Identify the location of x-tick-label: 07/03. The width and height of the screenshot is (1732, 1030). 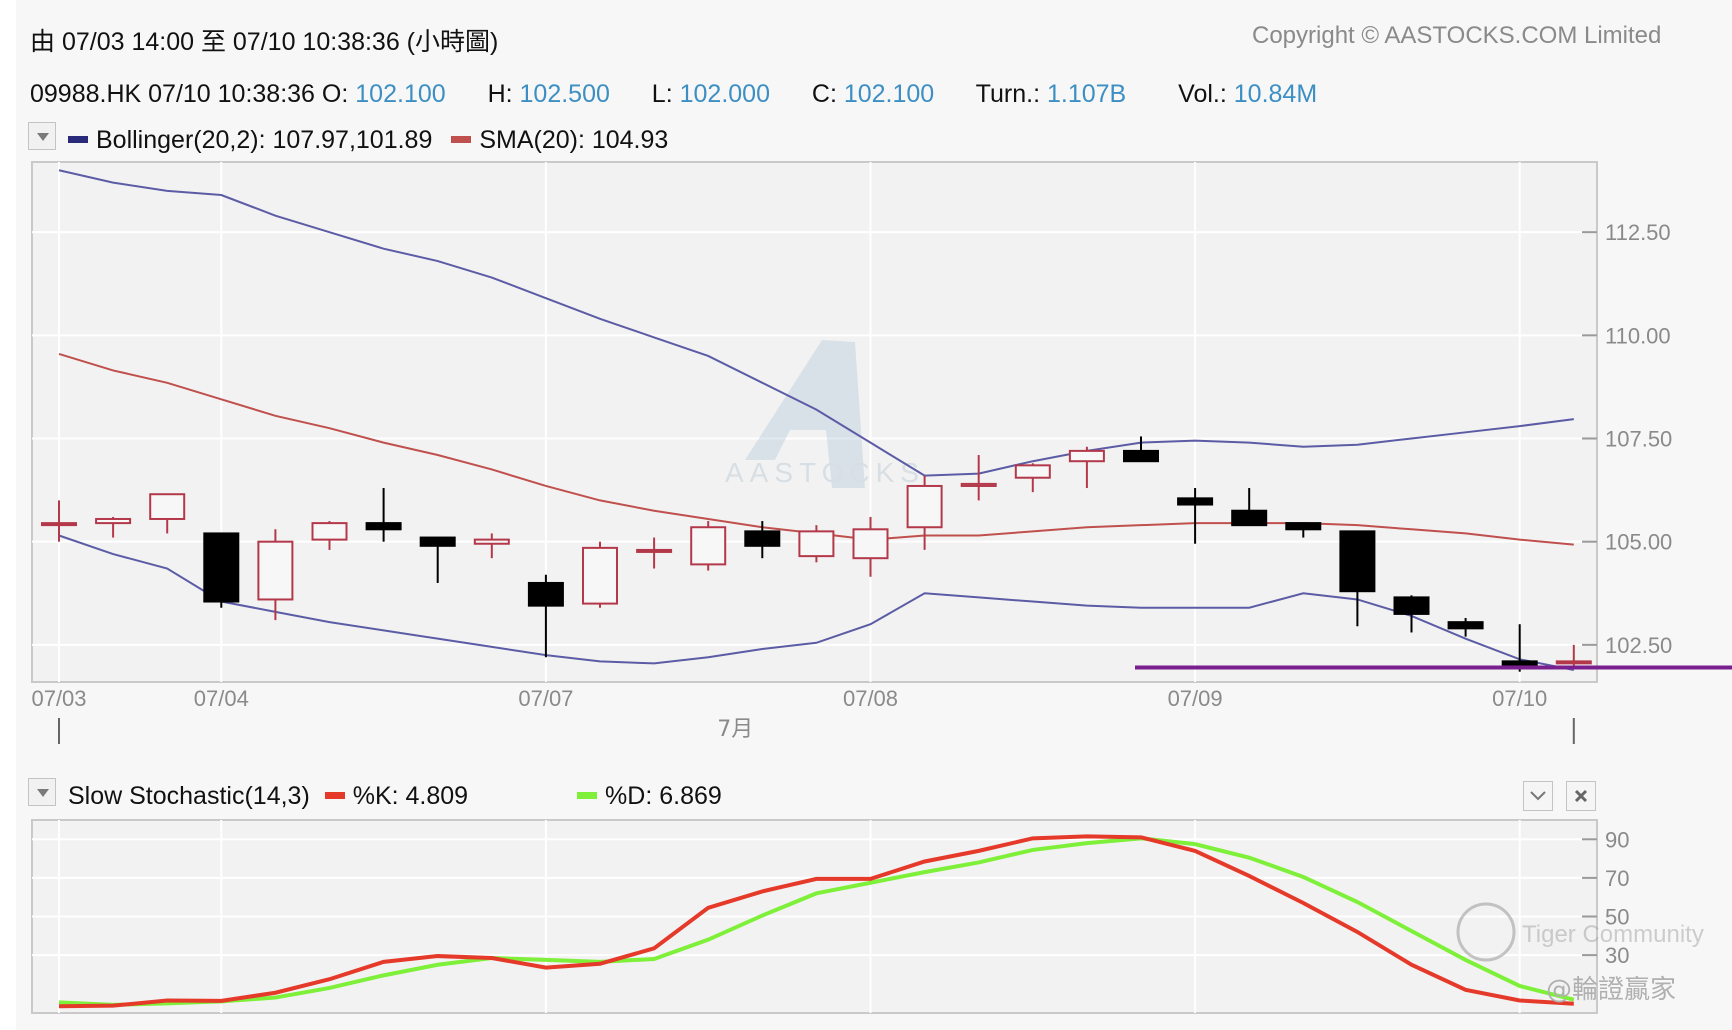
(58, 698).